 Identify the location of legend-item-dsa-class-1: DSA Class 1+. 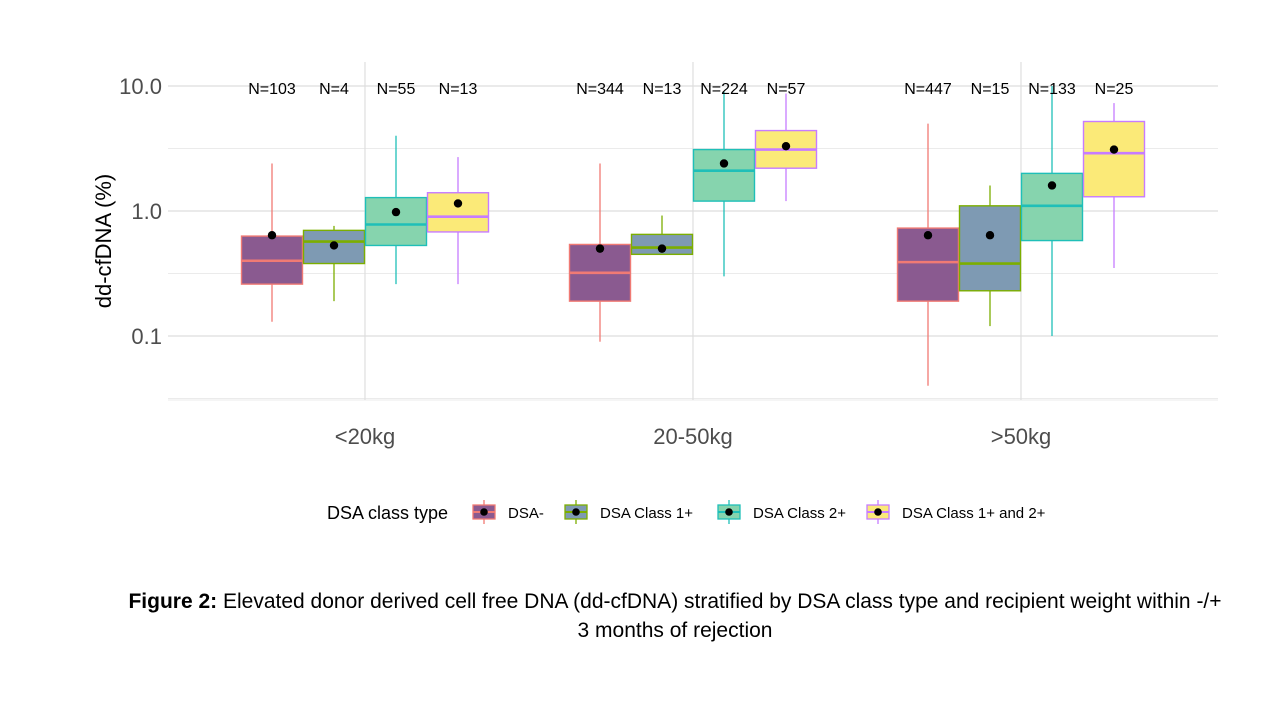
(628, 512).